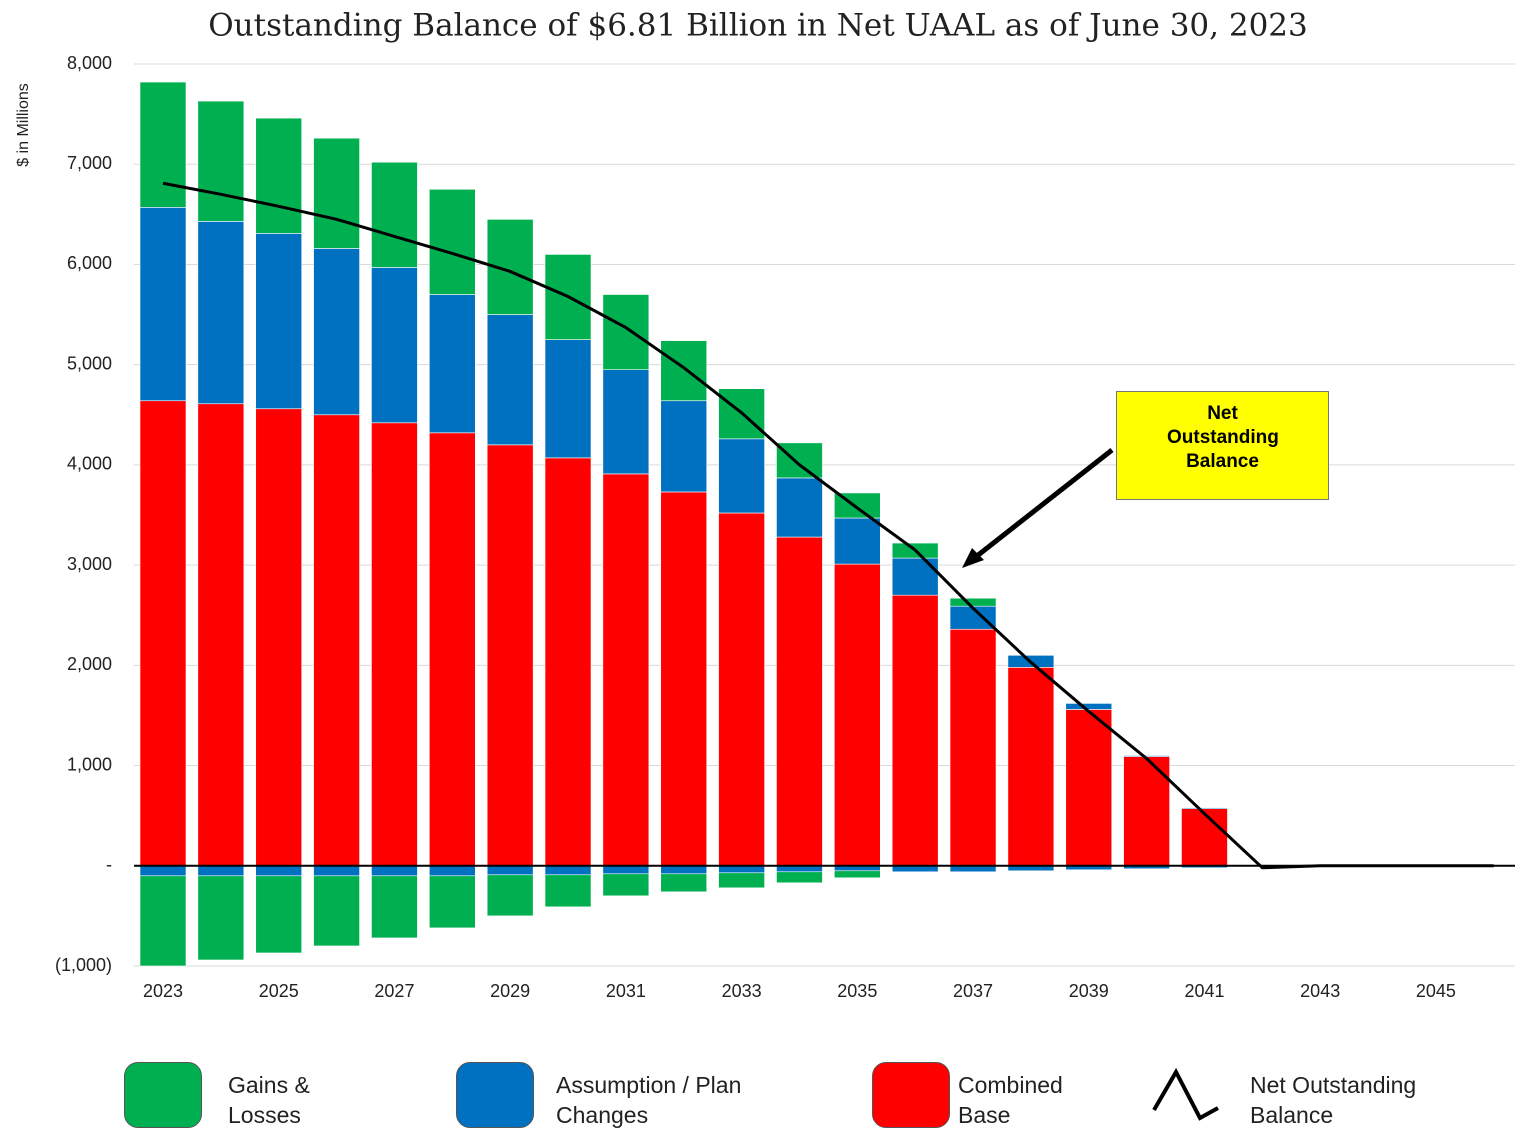 The height and width of the screenshot is (1130, 1515). What do you see at coordinates (89, 163) in the screenshot?
I see `y-tick-label: 7,000` at bounding box center [89, 163].